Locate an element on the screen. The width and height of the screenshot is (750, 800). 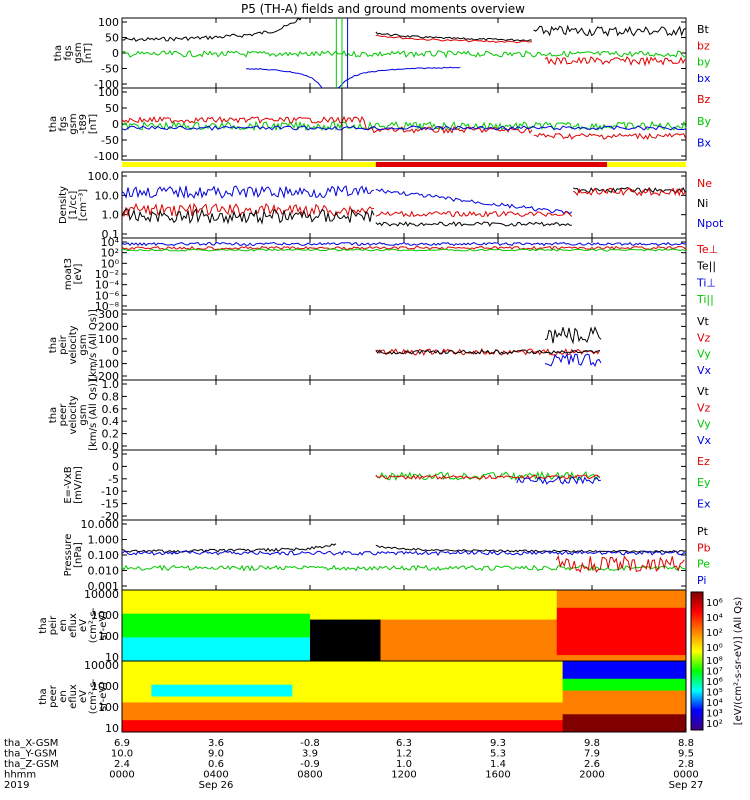
y-tick-label: 0.4 is located at coordinates (111, 421).